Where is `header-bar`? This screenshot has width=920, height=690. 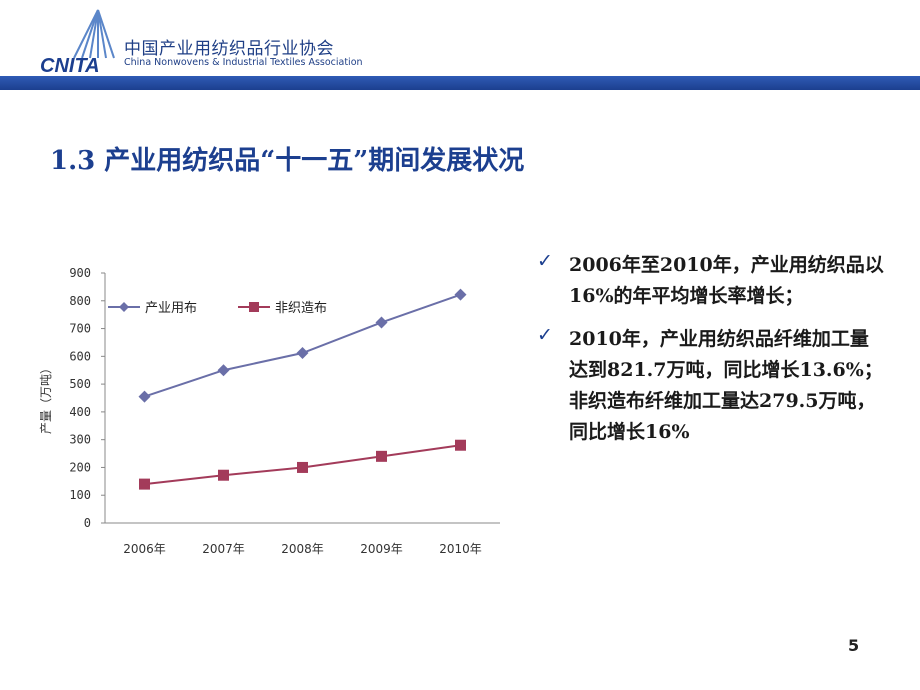
header-bar is located at coordinates (460, 83).